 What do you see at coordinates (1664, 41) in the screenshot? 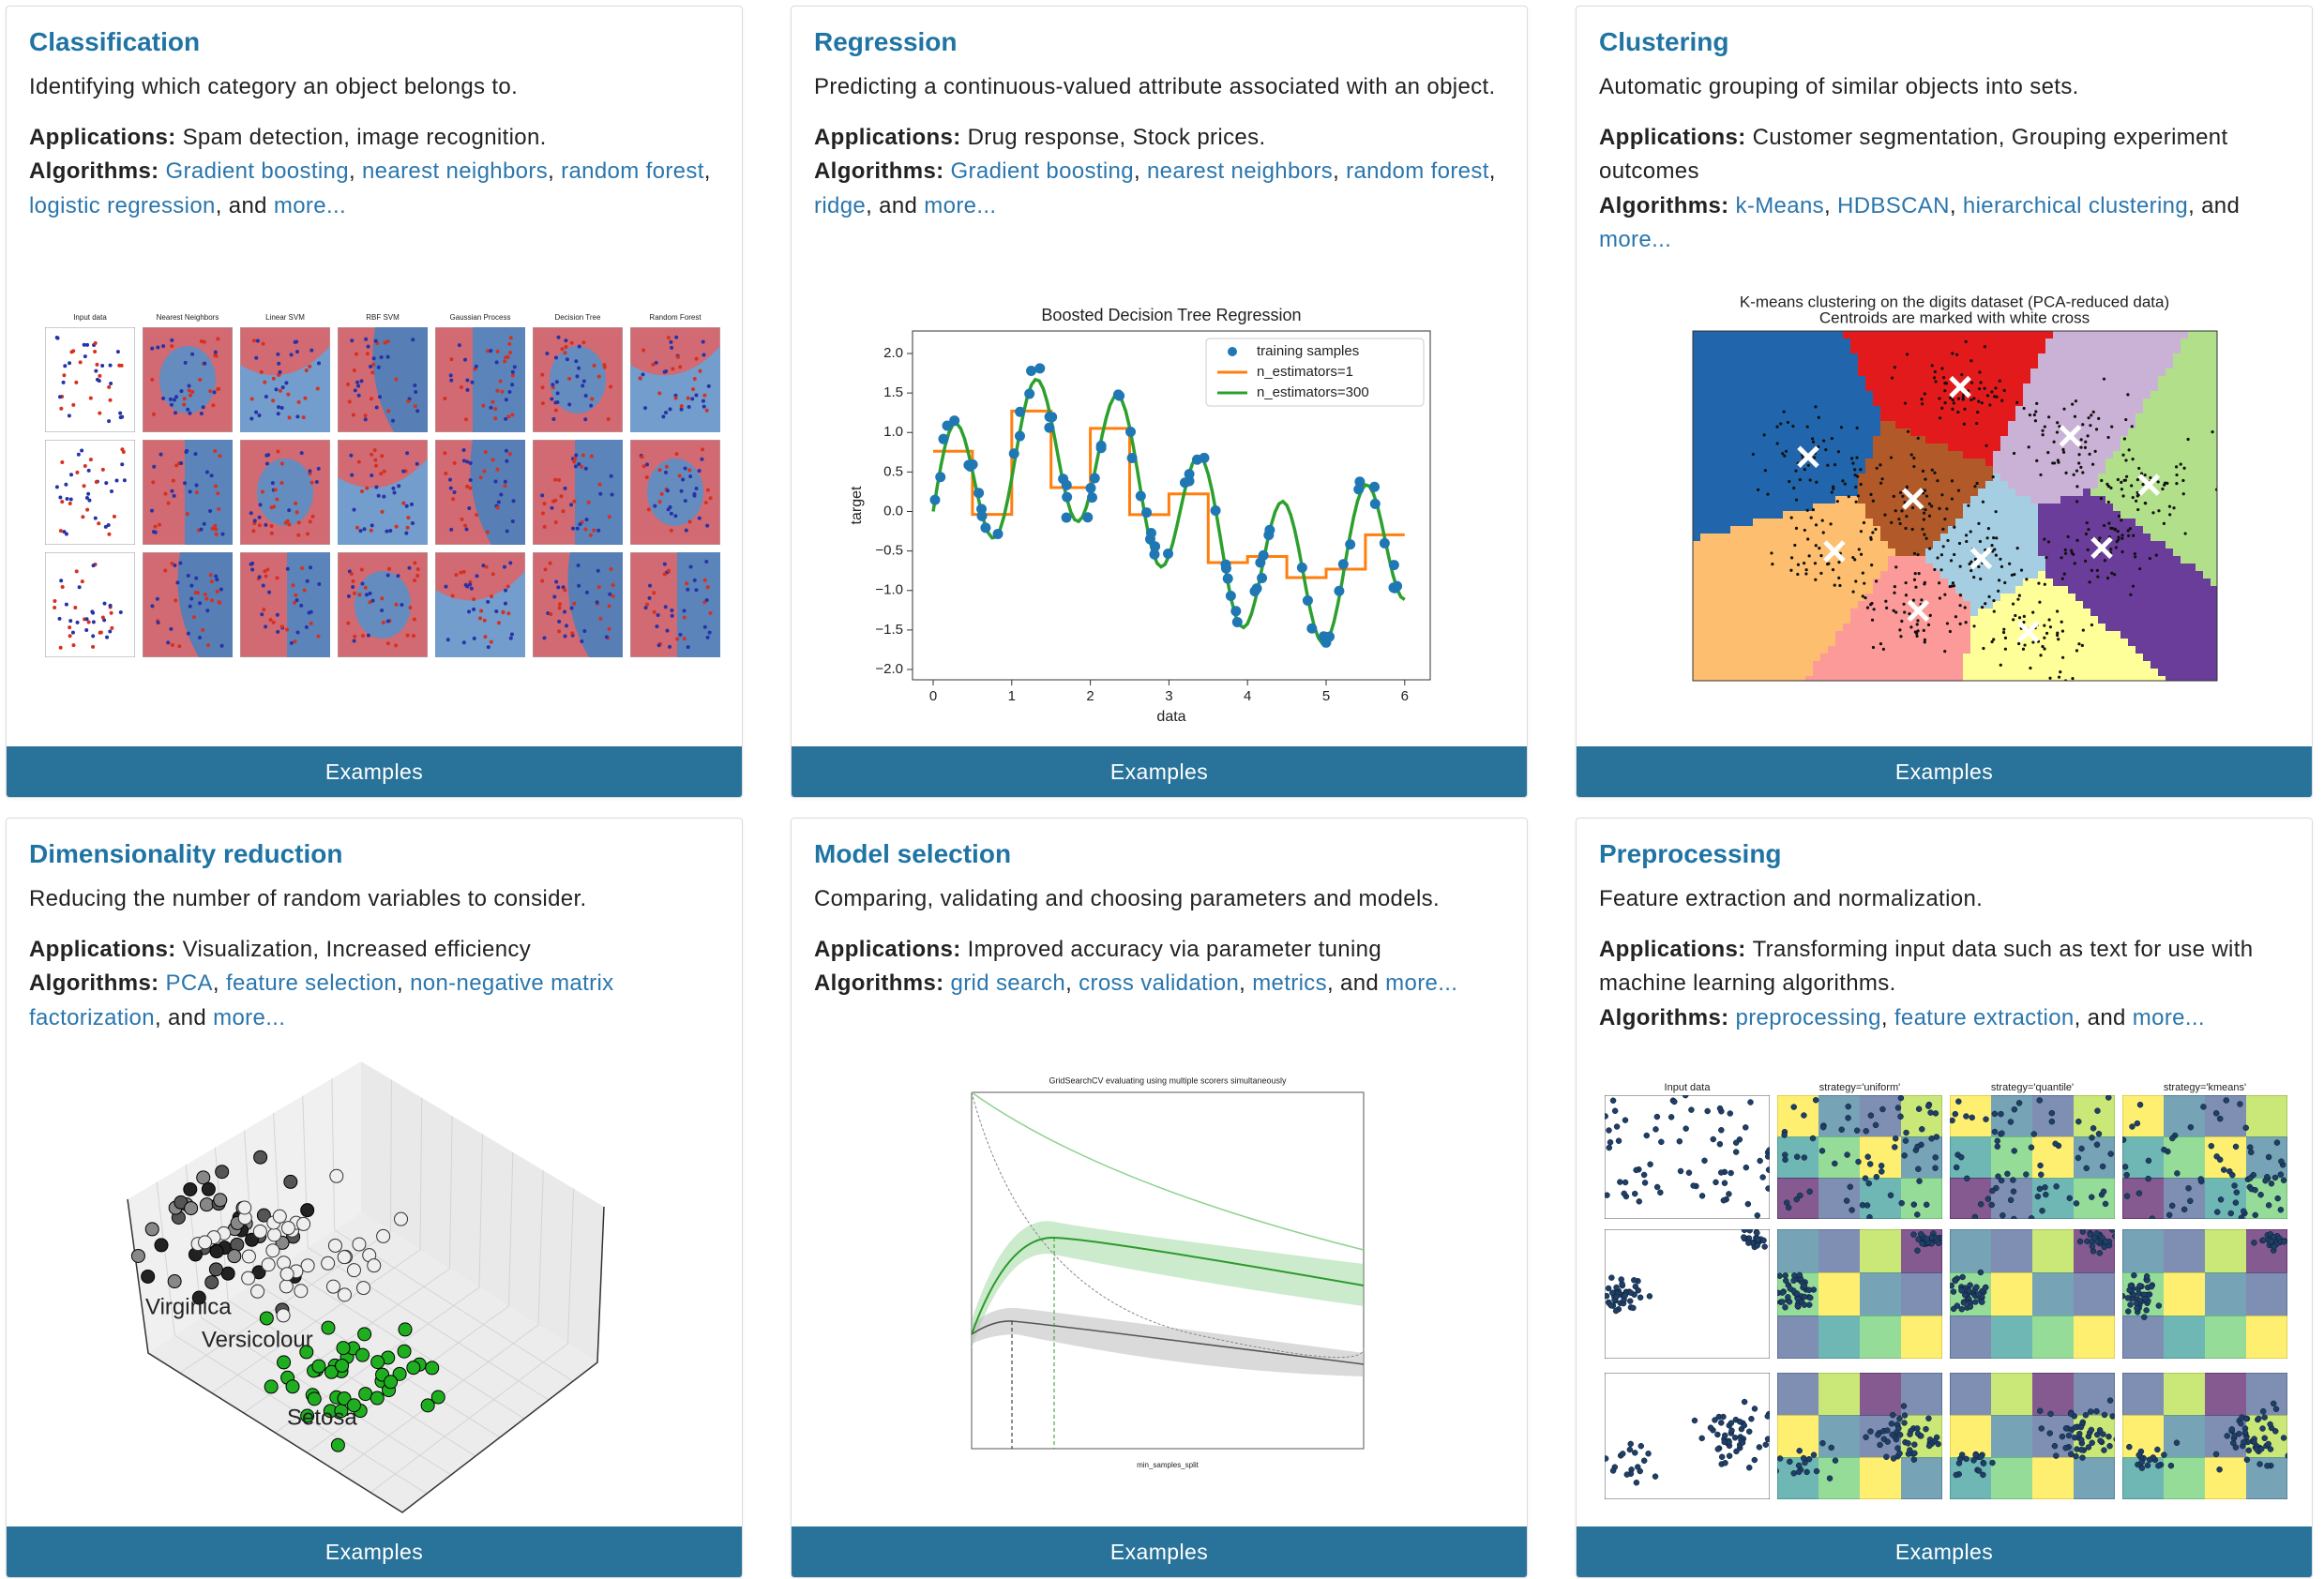
I see `card-title: Clustering` at bounding box center [1664, 41].